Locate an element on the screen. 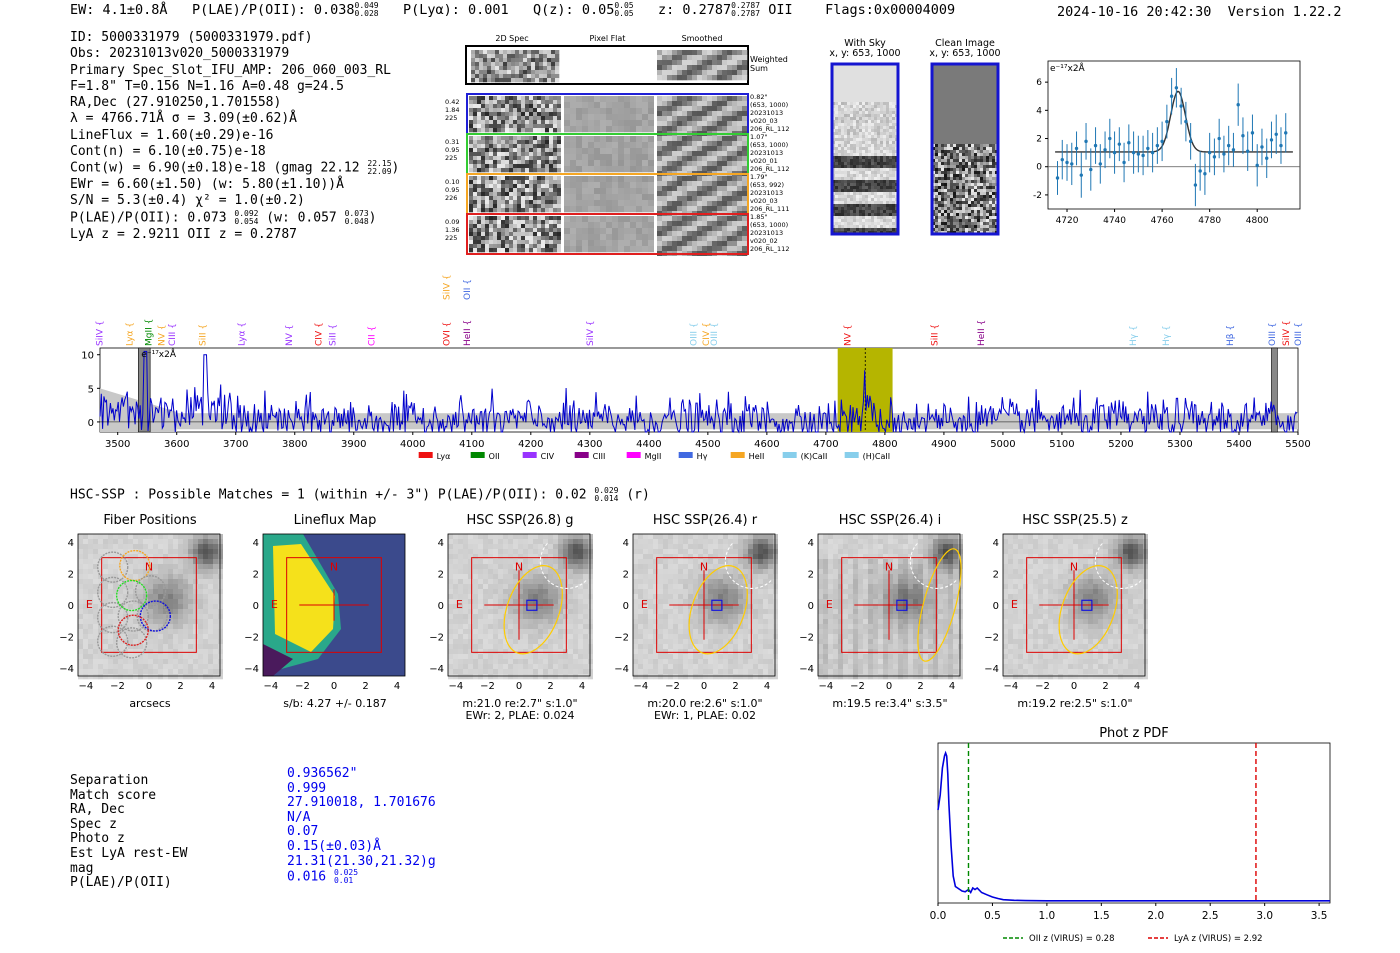 This screenshot has height=953, width=1400. legend-label: Hγ is located at coordinates (702, 456).